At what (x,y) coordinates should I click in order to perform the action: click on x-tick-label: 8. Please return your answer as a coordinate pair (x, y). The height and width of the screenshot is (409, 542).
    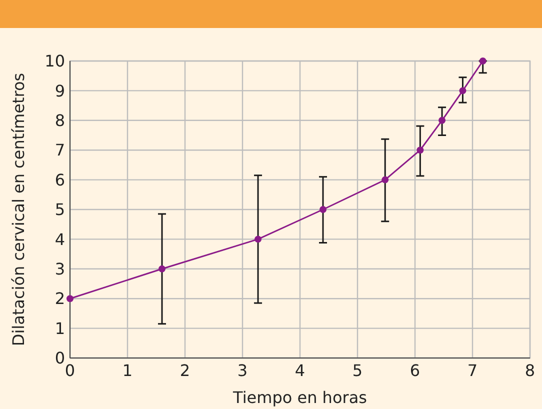
    Looking at the image, I should click on (530, 370).